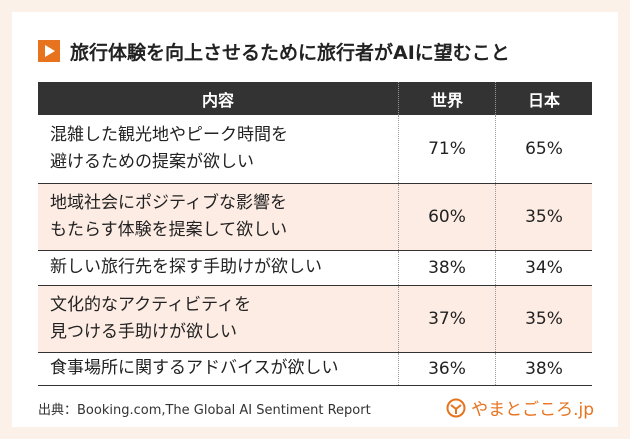  What do you see at coordinates (218, 369) in the screenshot?
I see `row-label: 食事場所に関するアドバイスが欲しい` at bounding box center [218, 369].